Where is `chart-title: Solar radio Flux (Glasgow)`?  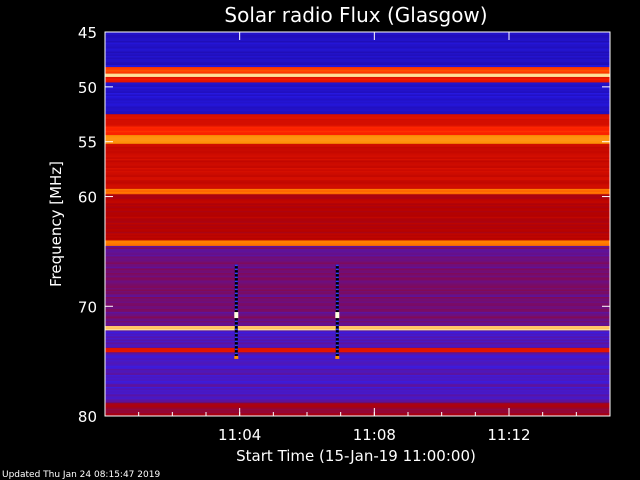
chart-title: Solar radio Flux (Glasgow) is located at coordinates (355, 15).